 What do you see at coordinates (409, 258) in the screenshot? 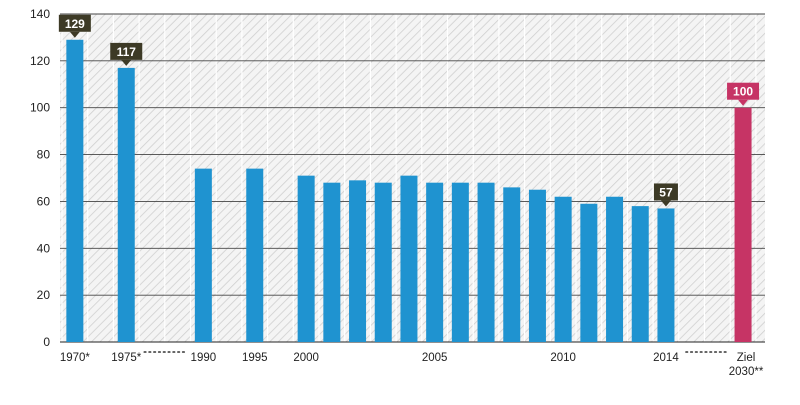
I see `bar-2004` at bounding box center [409, 258].